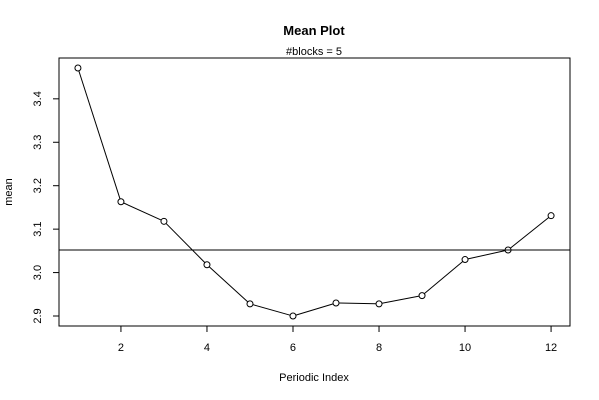 The width and height of the screenshot is (599, 400). Describe the element at coordinates (314, 30) in the screenshot. I see `chart-title: Mean Plot` at that location.